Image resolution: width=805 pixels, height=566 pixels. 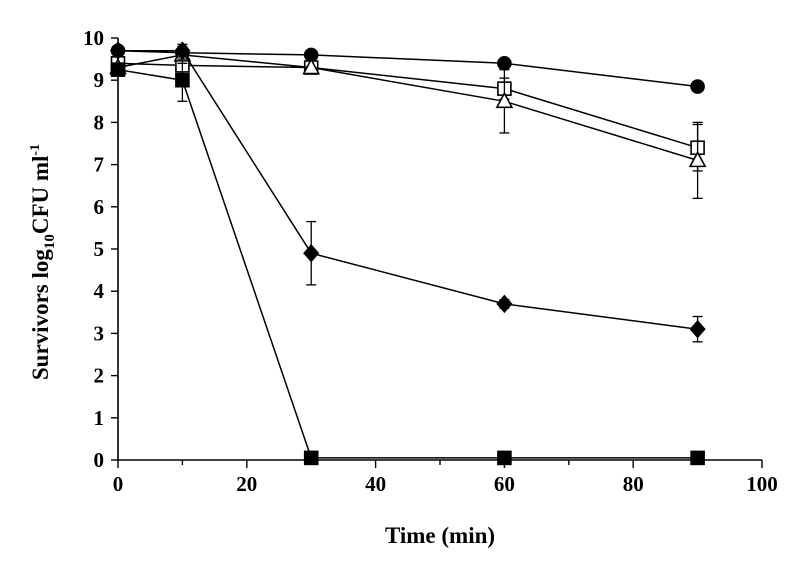 What do you see at coordinates (99, 207) in the screenshot?
I see `y-tick-label: 6` at bounding box center [99, 207].